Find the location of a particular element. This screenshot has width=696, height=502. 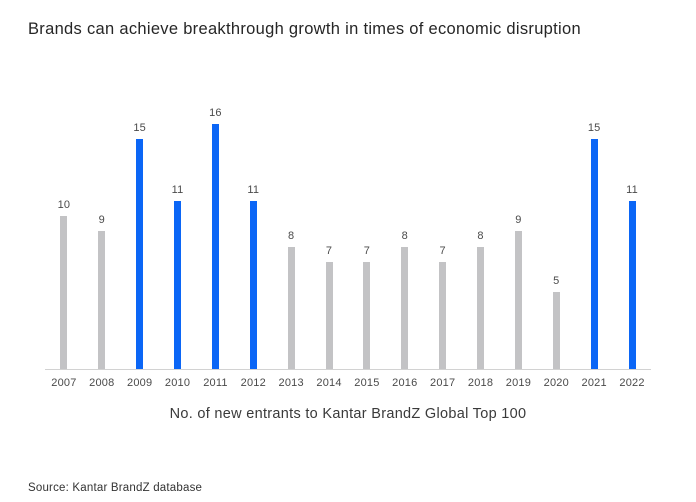

x-tick-label: 2011 is located at coordinates (215, 383).